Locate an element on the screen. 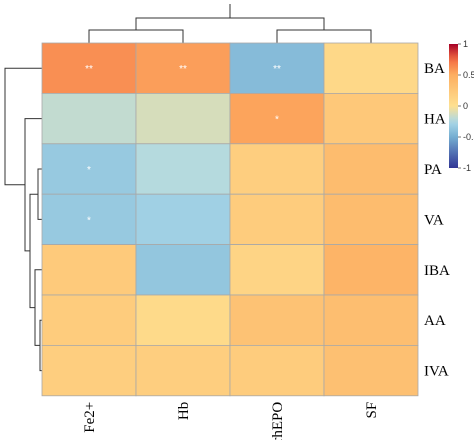 This screenshot has height=440, width=474. row-label: AA is located at coordinates (435, 321).